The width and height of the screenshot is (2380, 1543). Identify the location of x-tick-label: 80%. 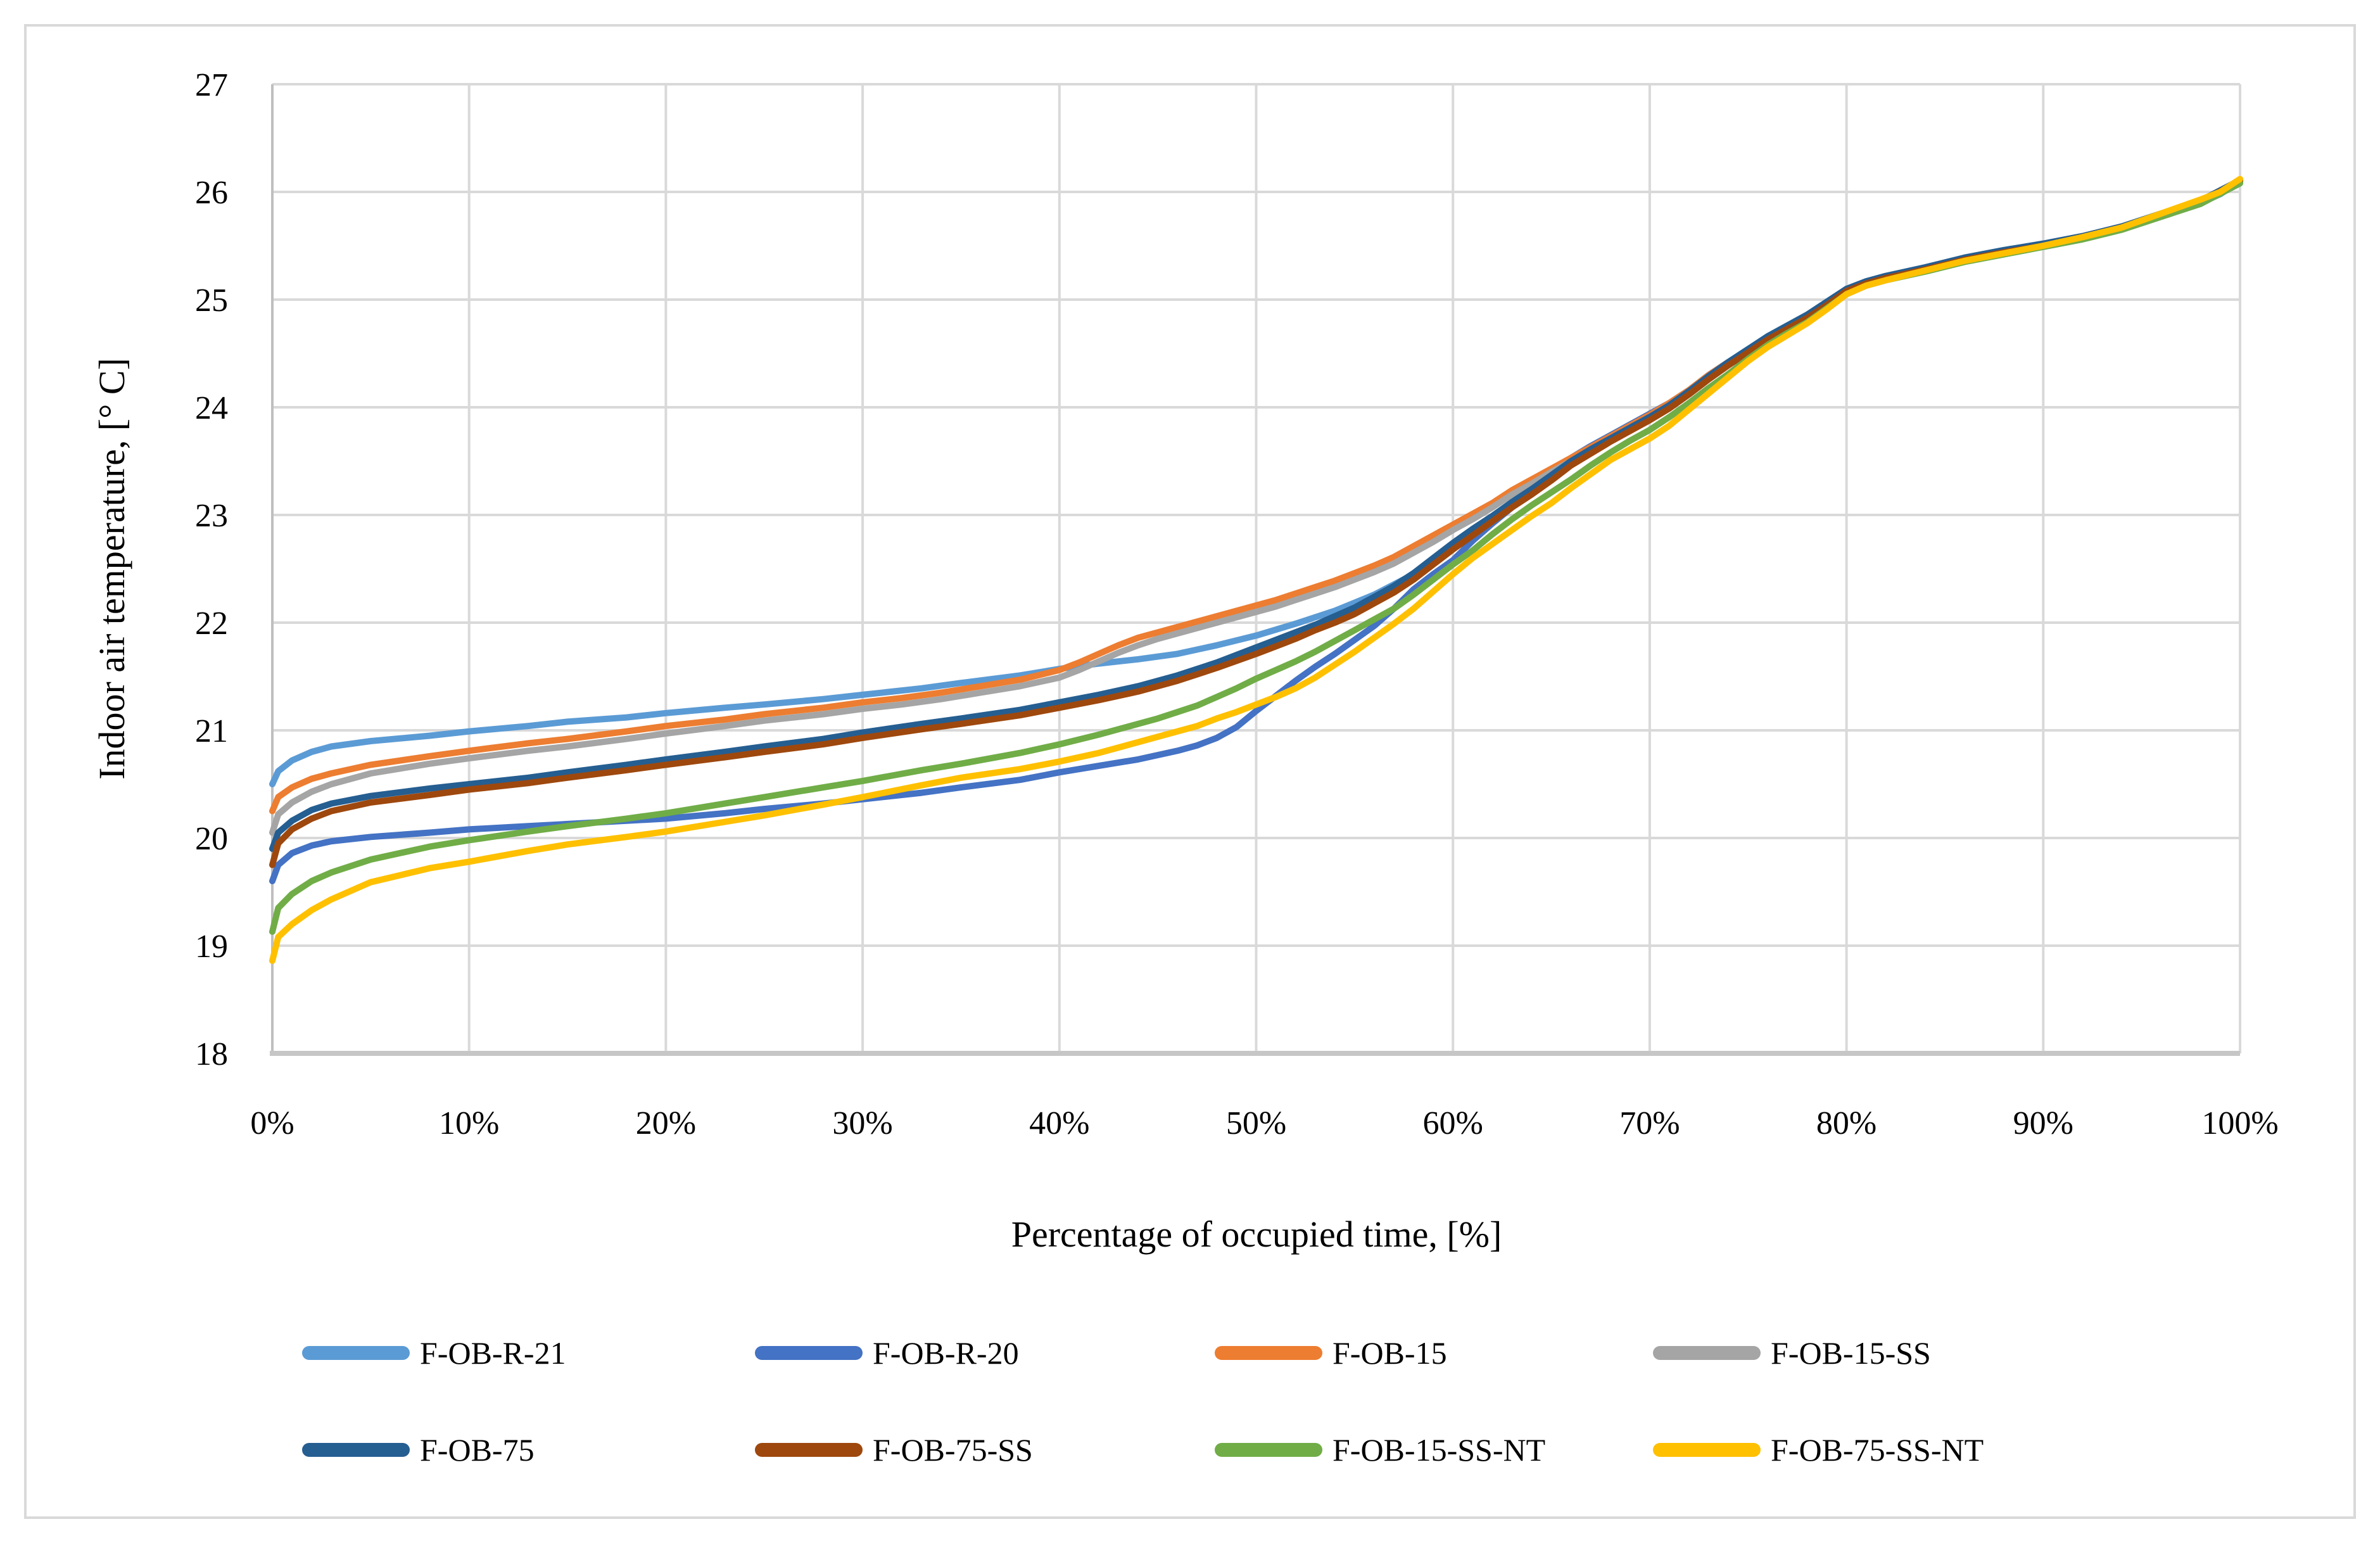
(1846, 1123).